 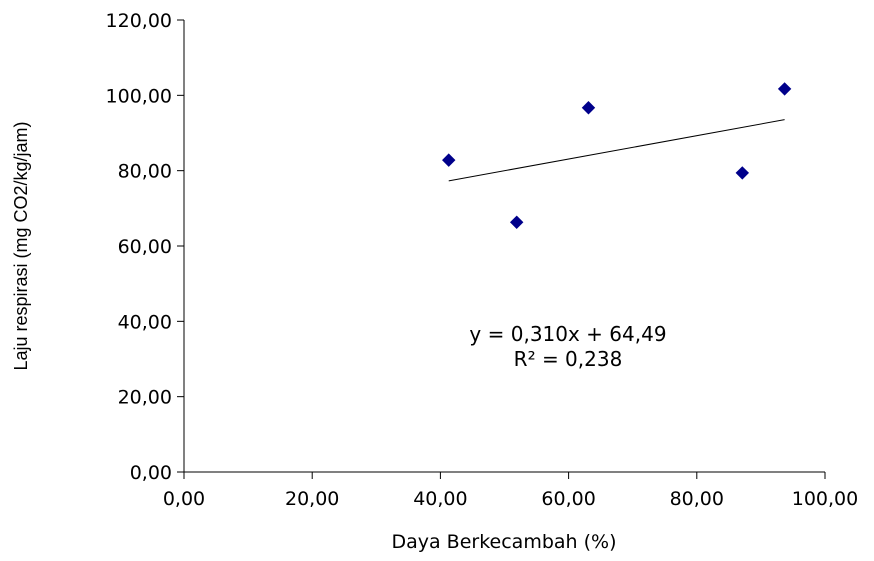 I want to click on trendline, so click(x=616, y=150).